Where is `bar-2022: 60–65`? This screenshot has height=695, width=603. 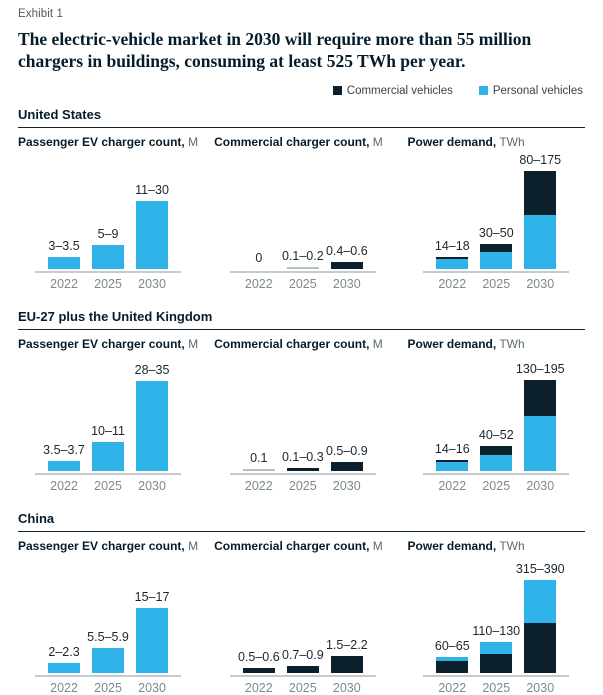 bar-2022: 60–65 is located at coordinates (452, 614).